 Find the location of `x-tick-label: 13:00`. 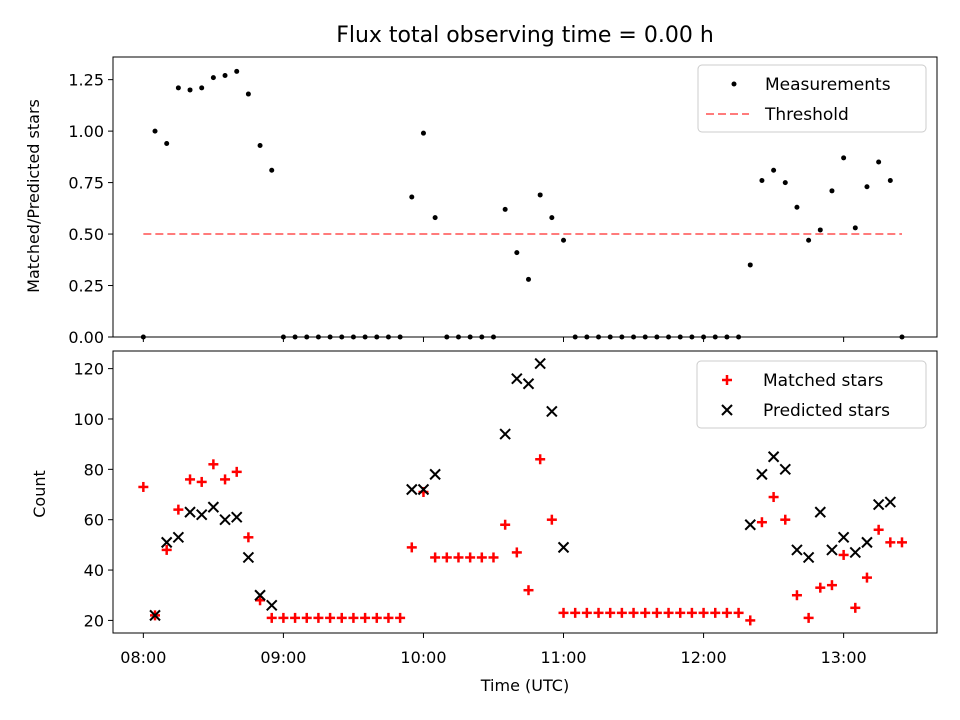

x-tick-label: 13:00 is located at coordinates (844, 657).